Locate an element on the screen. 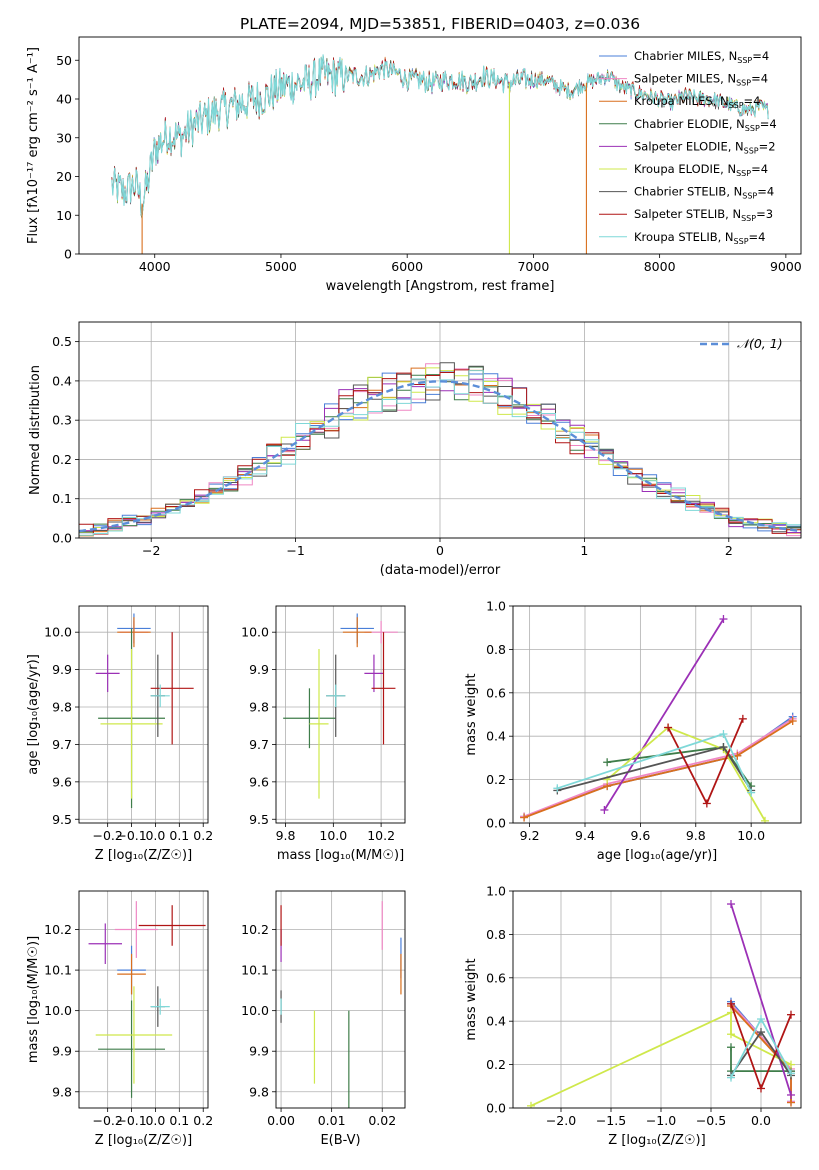  mass_vs_ebv-xlabel: E(B-V) is located at coordinates (340, 1140).